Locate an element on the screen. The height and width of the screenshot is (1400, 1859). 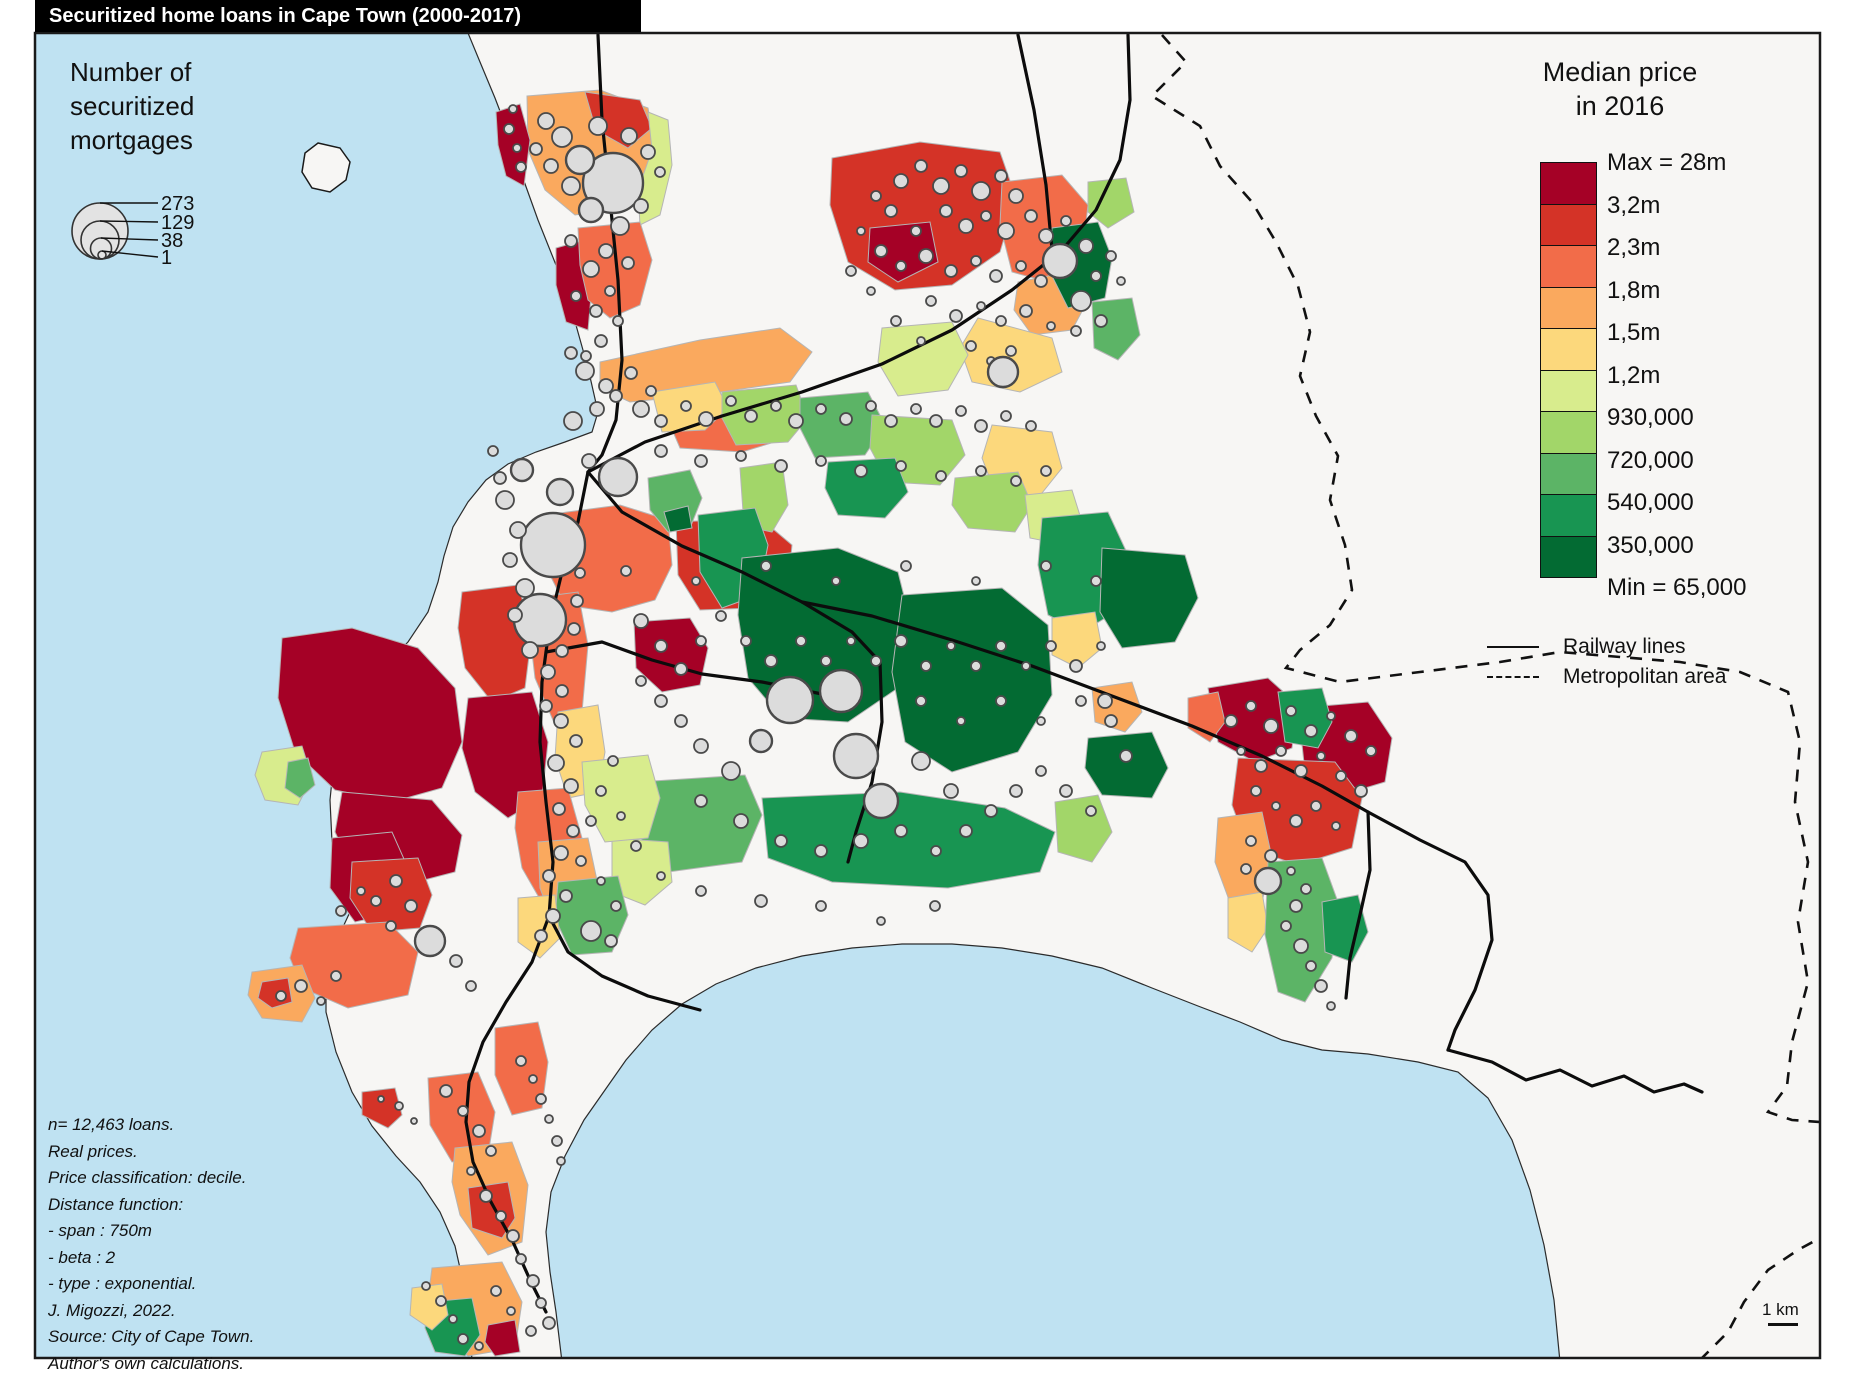
note-line: Real prices. is located at coordinates (93, 1151).